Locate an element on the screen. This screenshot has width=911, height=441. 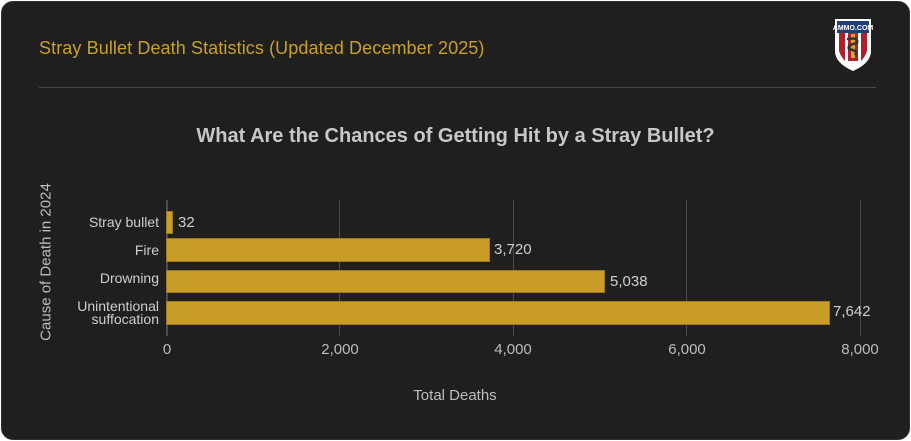
value-label-drowning: 5,038 is located at coordinates (629, 281).